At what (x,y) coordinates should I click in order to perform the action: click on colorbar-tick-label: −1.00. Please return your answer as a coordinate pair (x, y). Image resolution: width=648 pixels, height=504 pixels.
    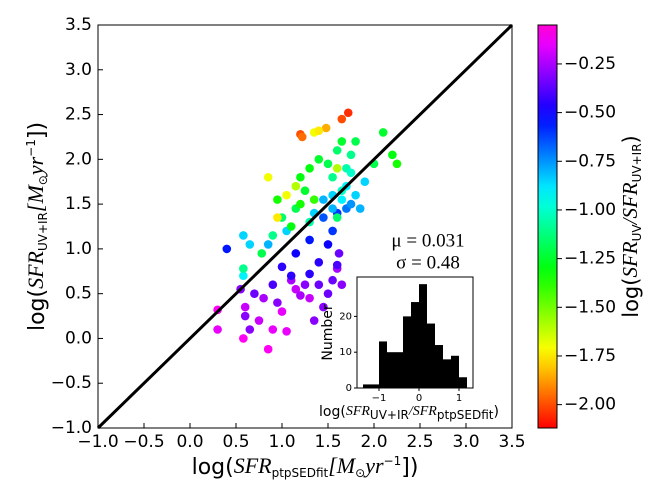
    Looking at the image, I should click on (590, 210).